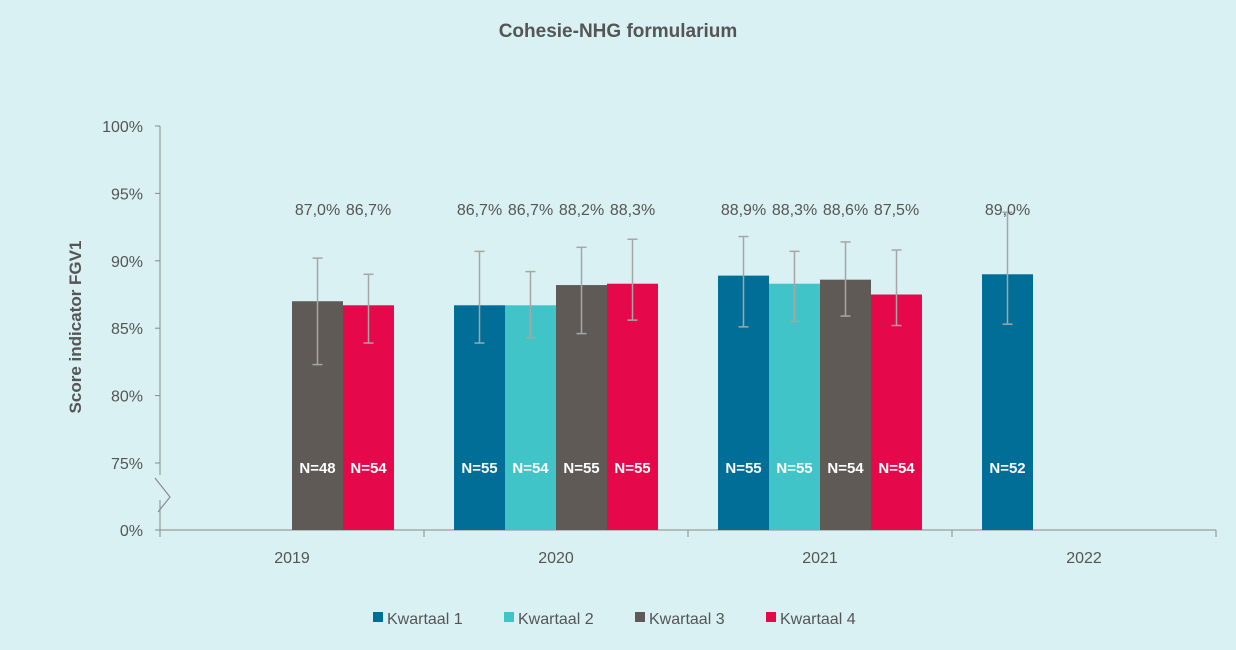  What do you see at coordinates (425, 619) in the screenshot?
I see `legend-label: Kwartaal 1` at bounding box center [425, 619].